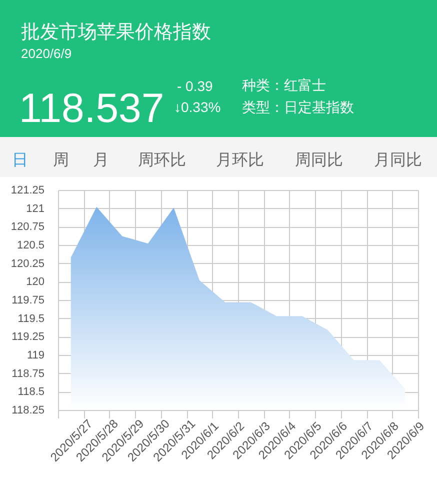 The image size is (437, 484). I want to click on y-tick-label: 121, so click(35, 208).